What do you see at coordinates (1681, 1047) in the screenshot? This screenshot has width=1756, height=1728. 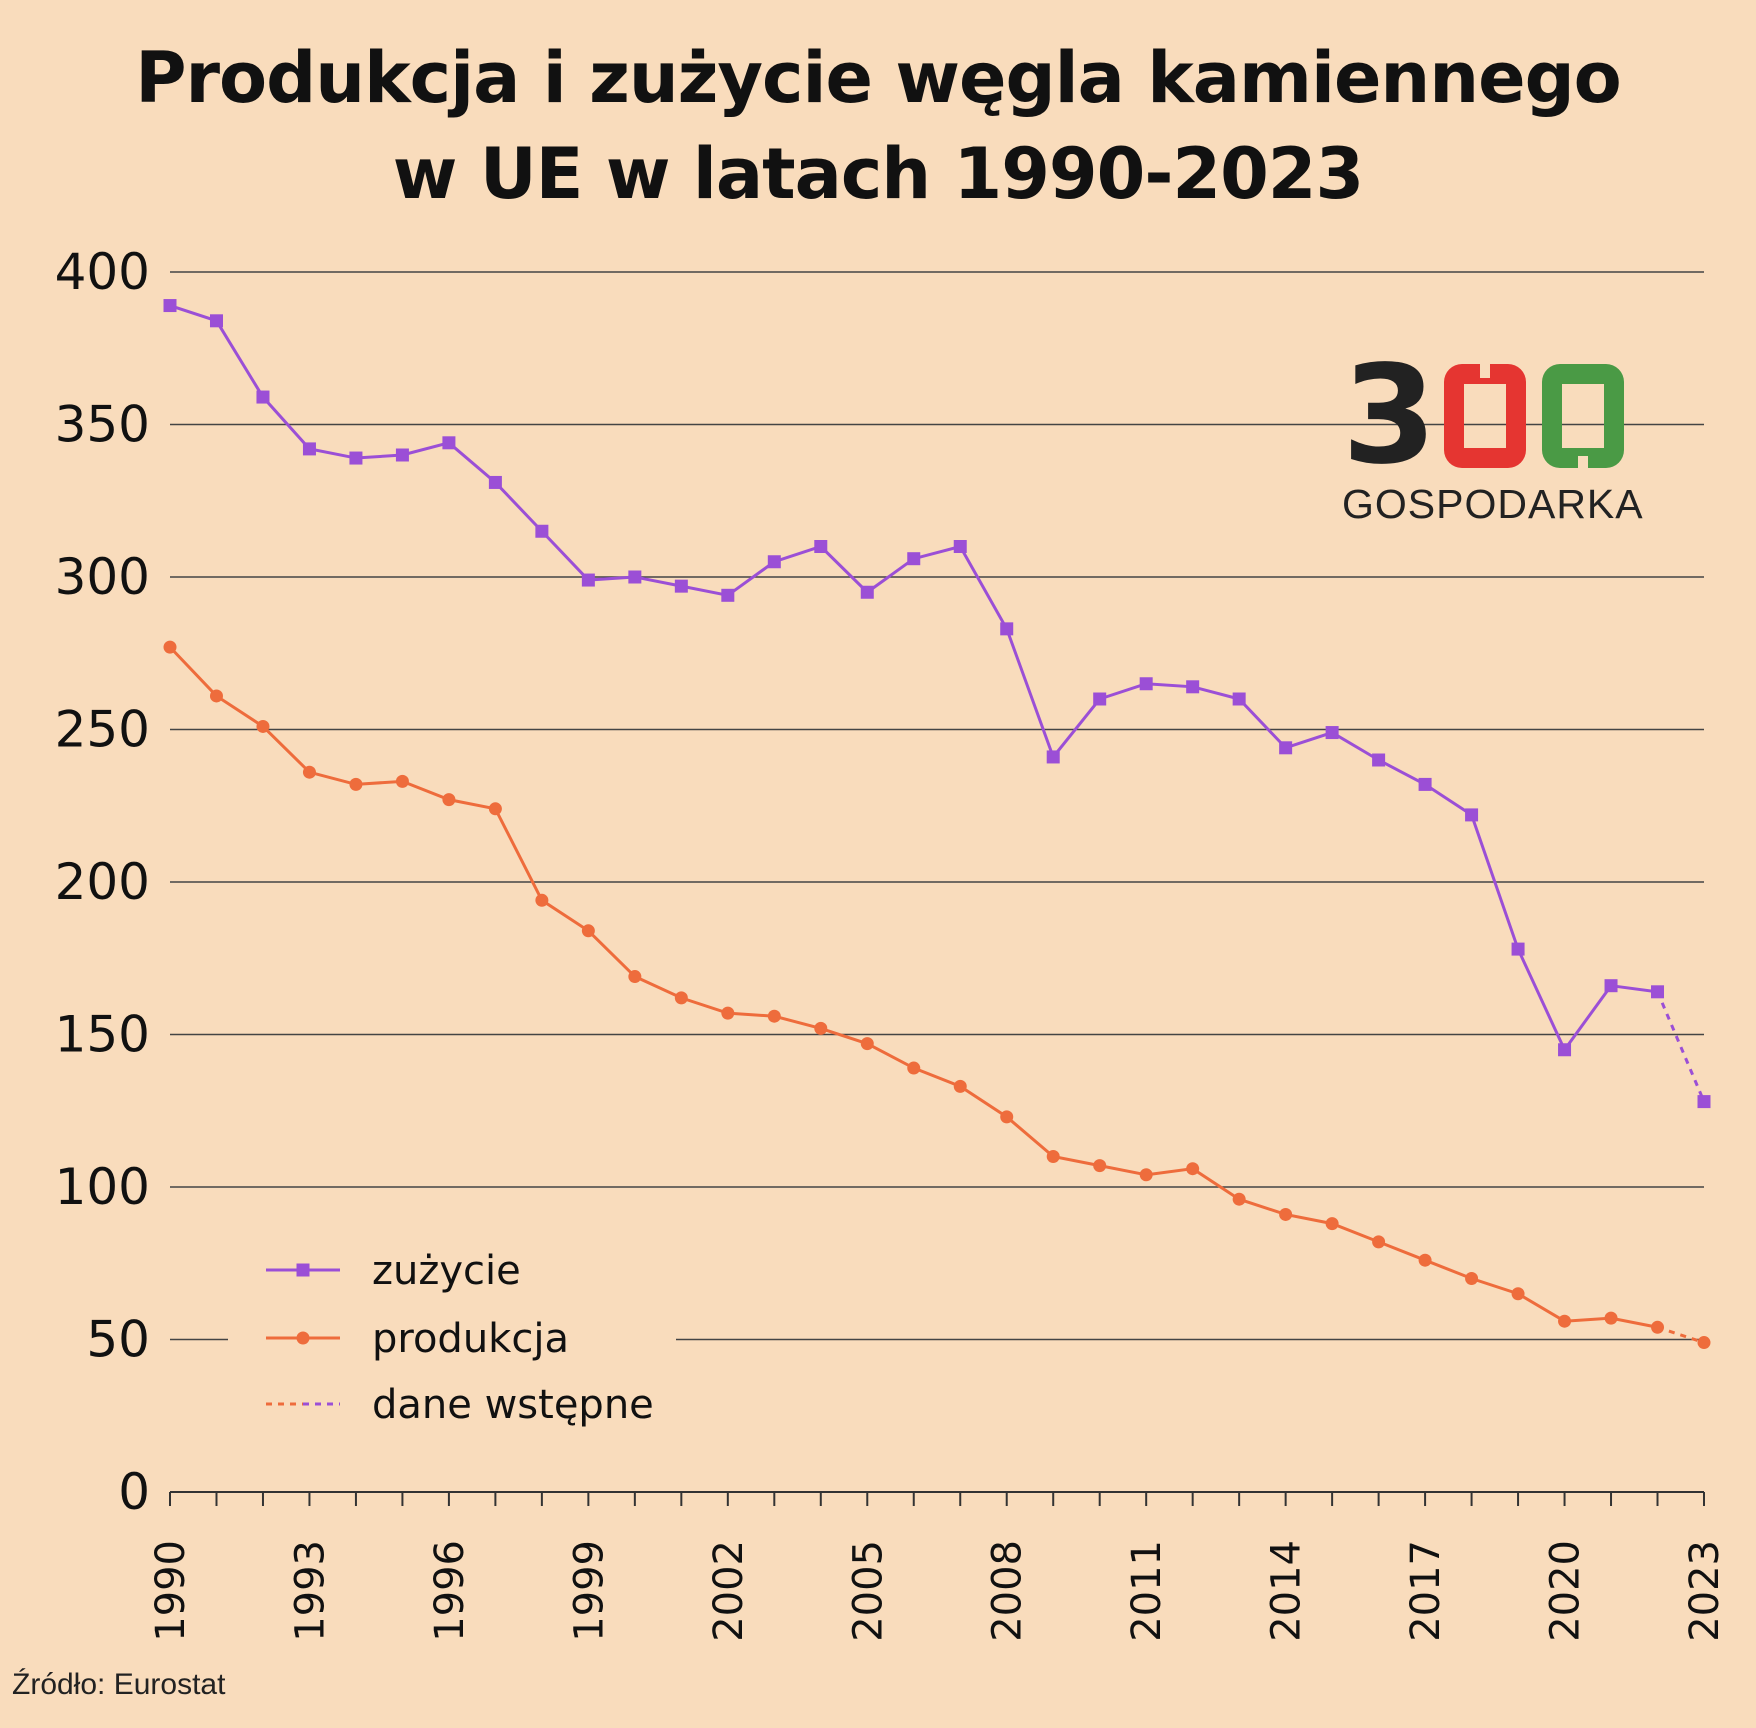 I see `series-preliminary-line-zuzycie` at bounding box center [1681, 1047].